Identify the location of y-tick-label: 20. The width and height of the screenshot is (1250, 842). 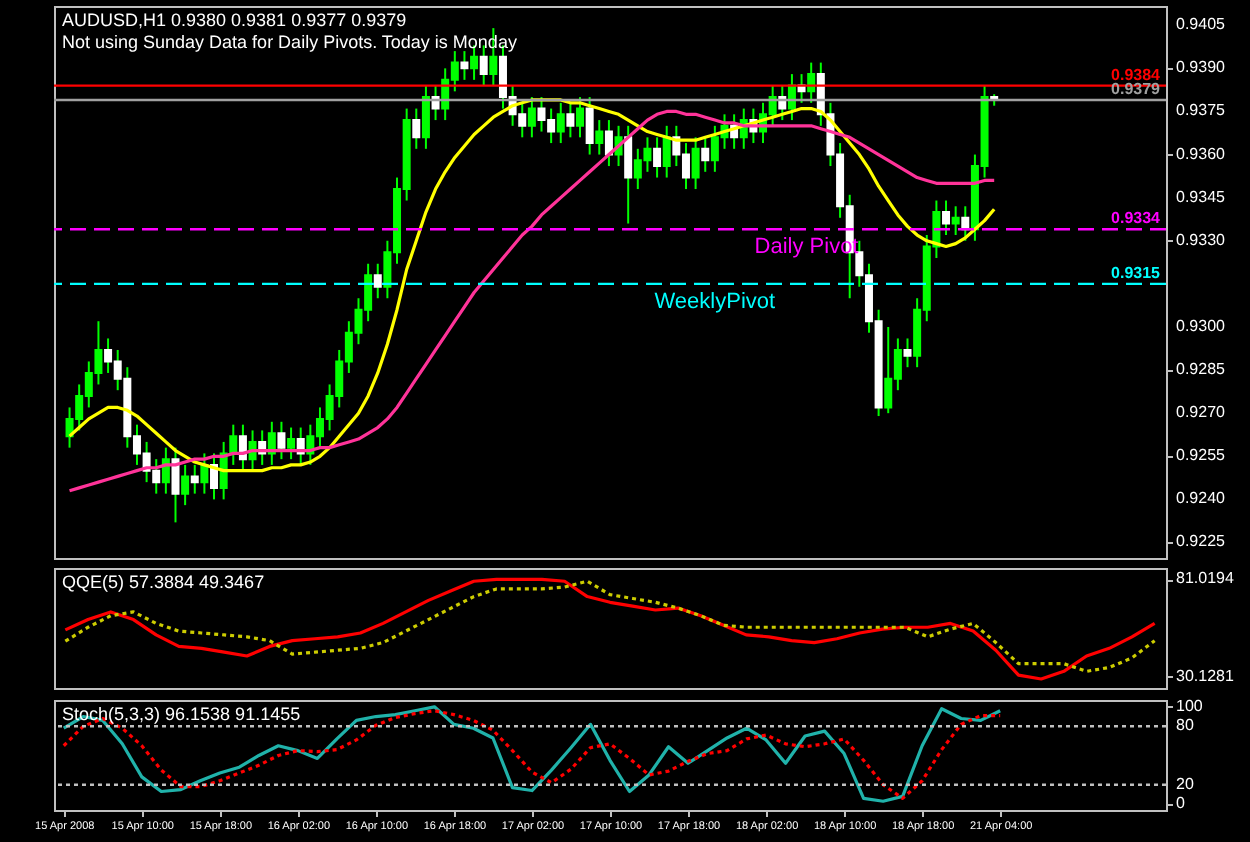
(1185, 783).